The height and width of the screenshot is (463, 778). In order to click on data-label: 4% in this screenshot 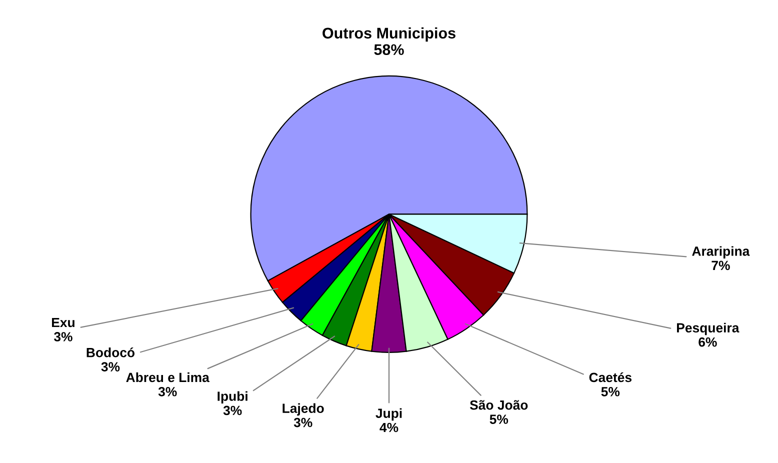, I will do `click(389, 427)`.